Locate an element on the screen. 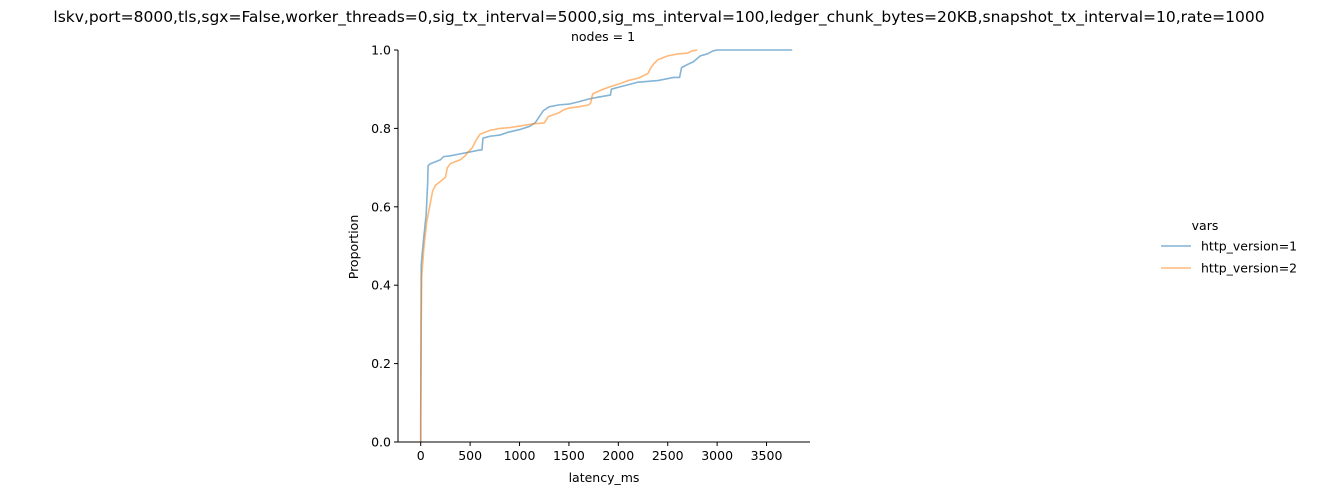 The width and height of the screenshot is (1319, 495). legend-label-1: http_version=1 is located at coordinates (1249, 246).